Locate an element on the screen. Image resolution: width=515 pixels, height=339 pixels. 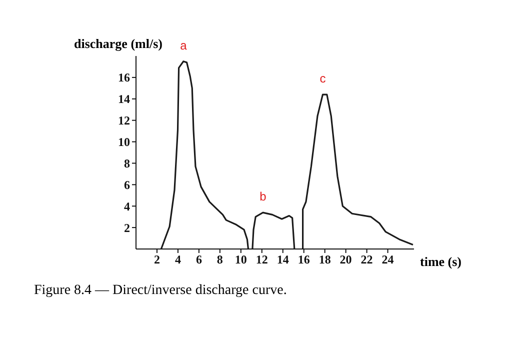
y-tick-label: 8 is located at coordinates (127, 163).